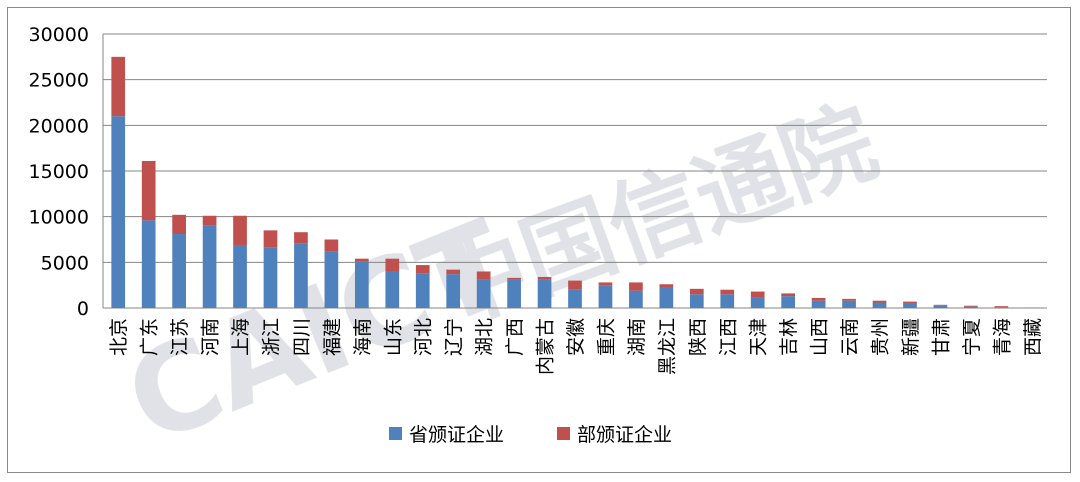 This screenshot has height=482, width=1080. Describe the element at coordinates (485, 337) in the screenshot. I see `x-category-label: 湖北` at that location.